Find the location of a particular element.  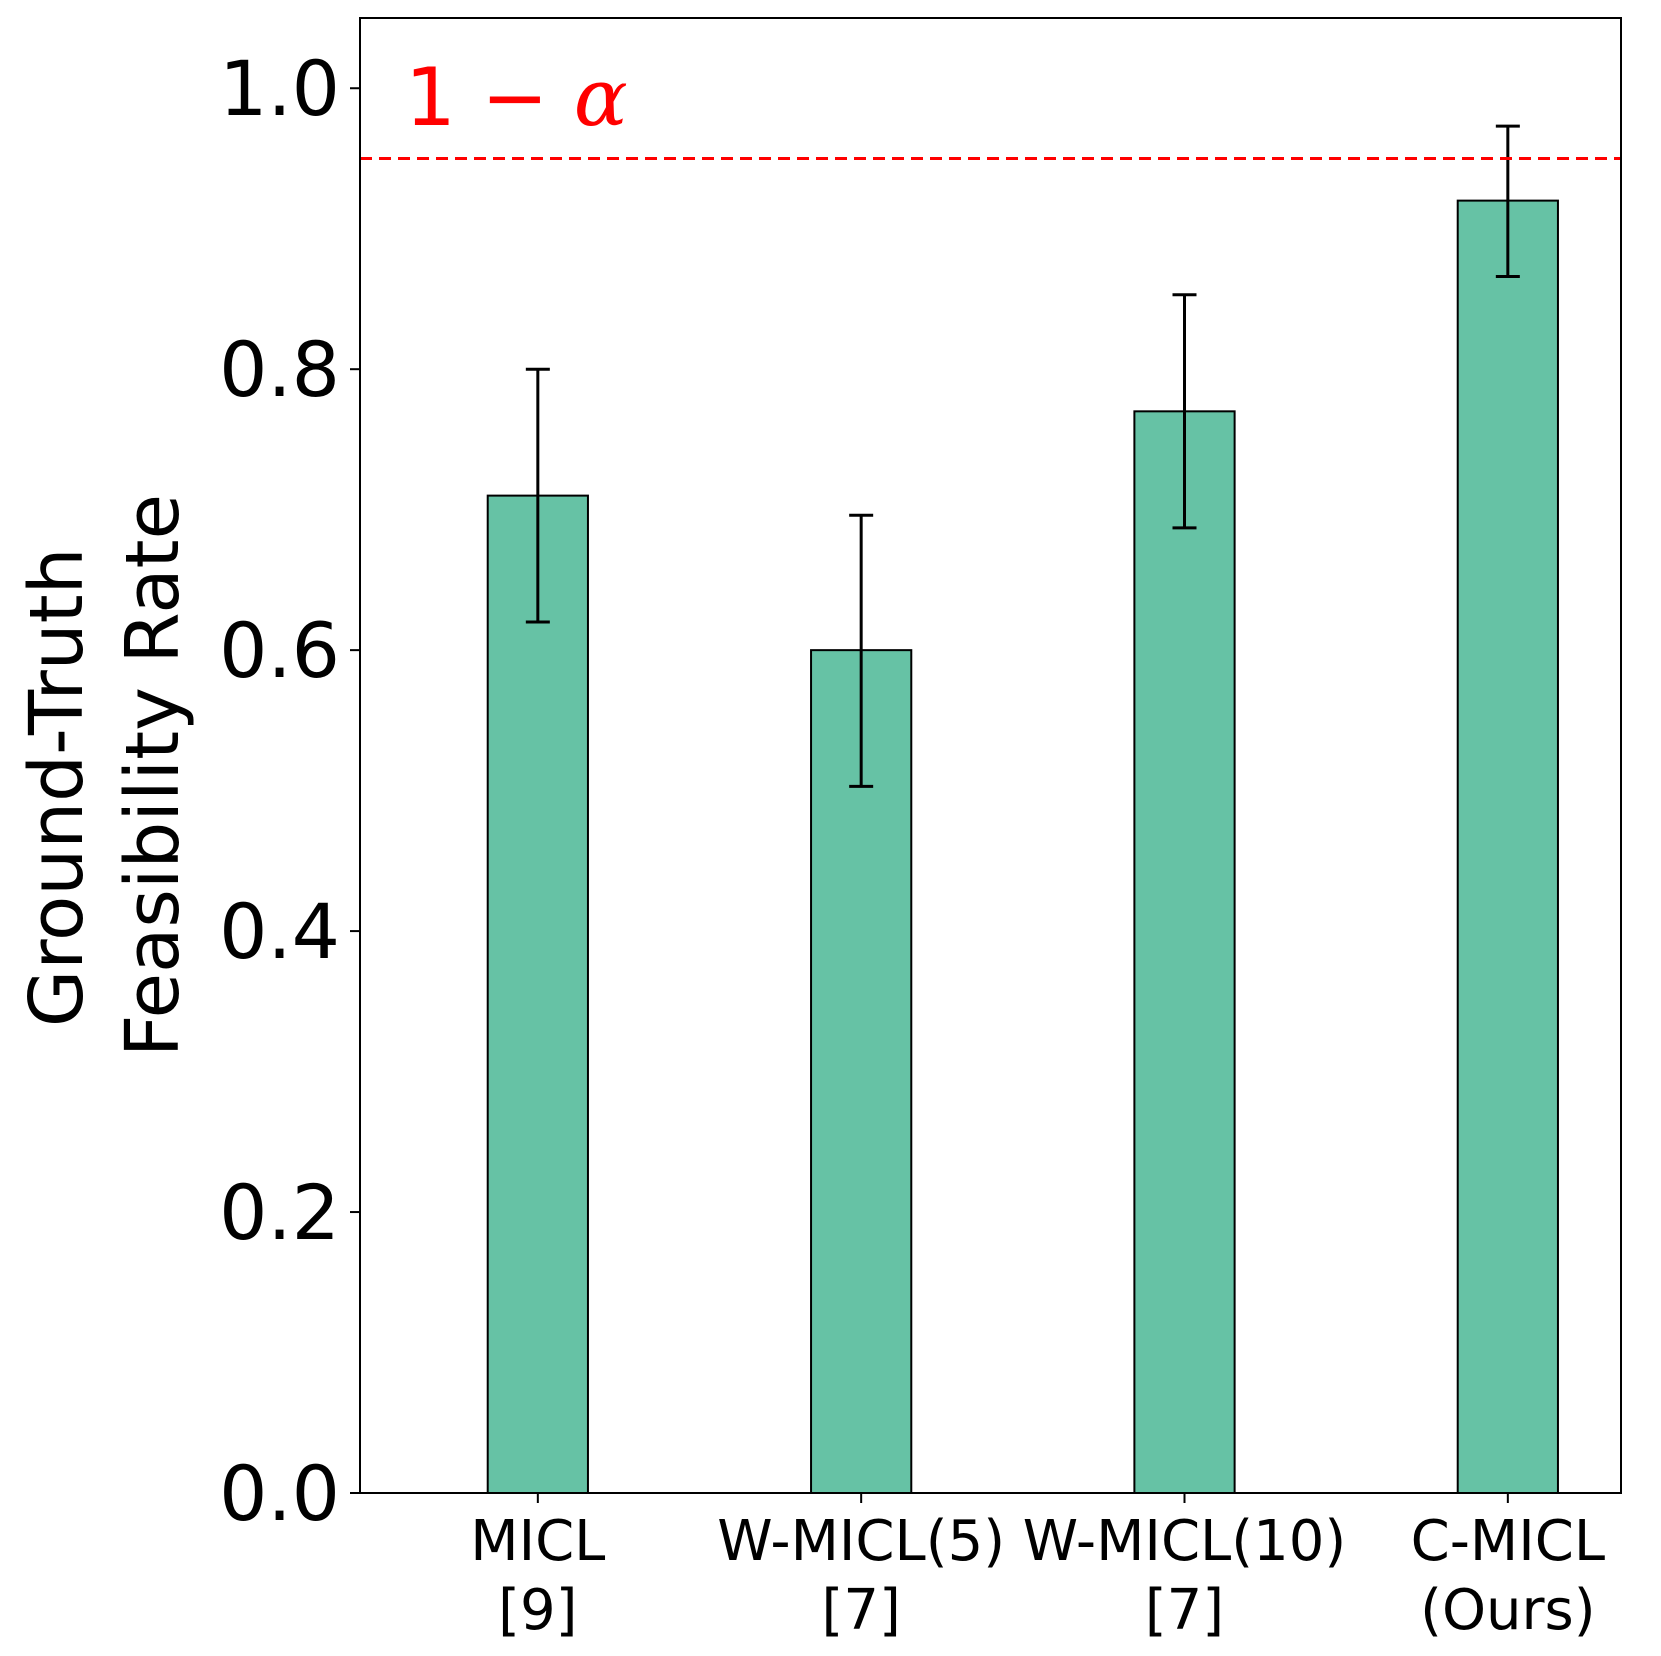

y-tick-label-3: 0.6 is located at coordinates (279, 650).